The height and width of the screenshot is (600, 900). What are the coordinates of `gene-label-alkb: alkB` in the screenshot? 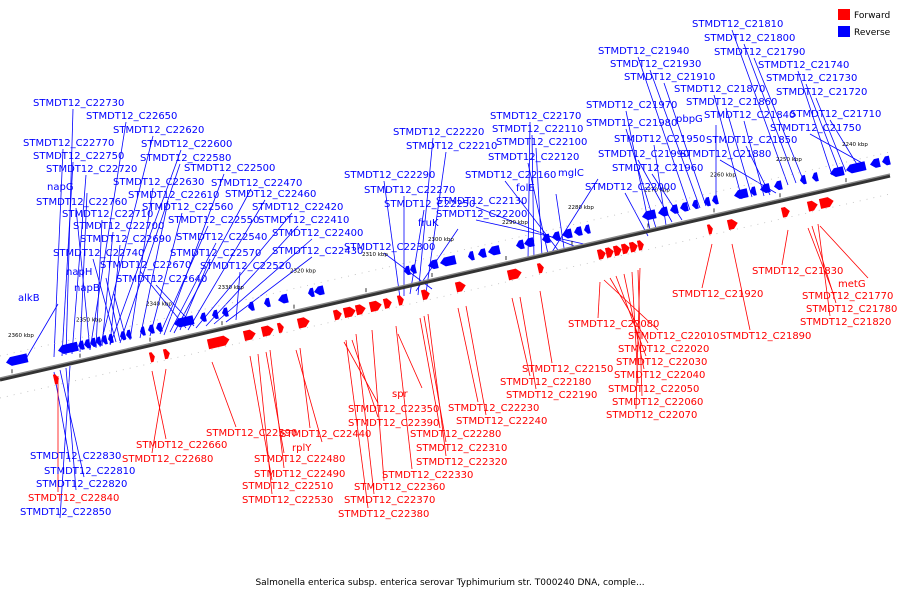 It's located at (29, 298).